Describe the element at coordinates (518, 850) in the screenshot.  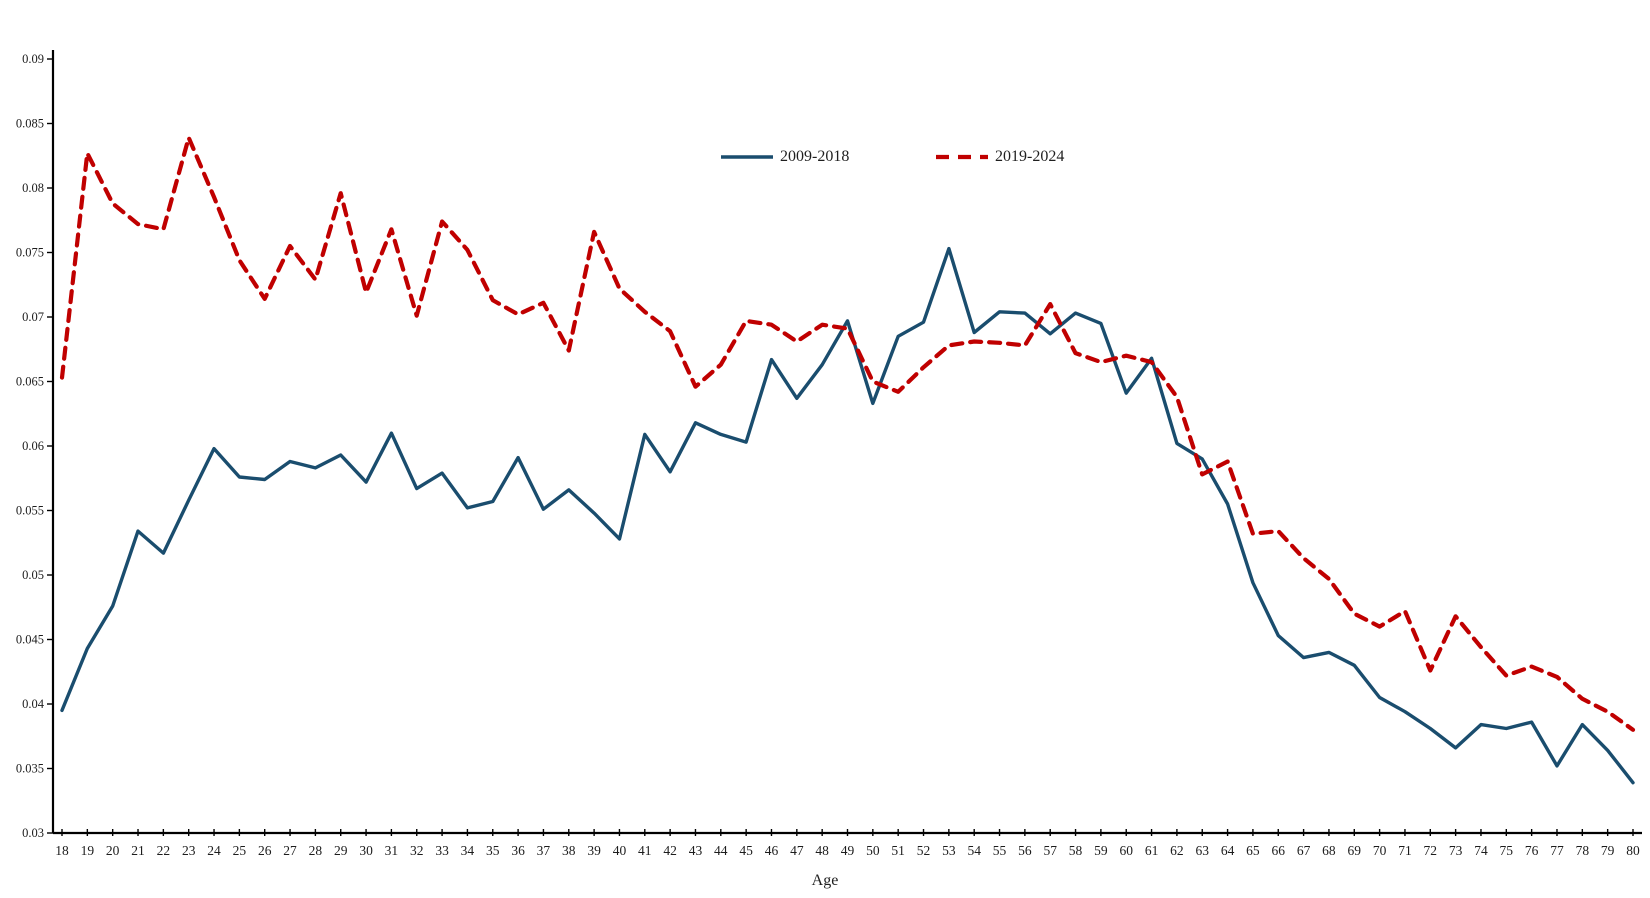
I see `x-tick-label: 36` at that location.